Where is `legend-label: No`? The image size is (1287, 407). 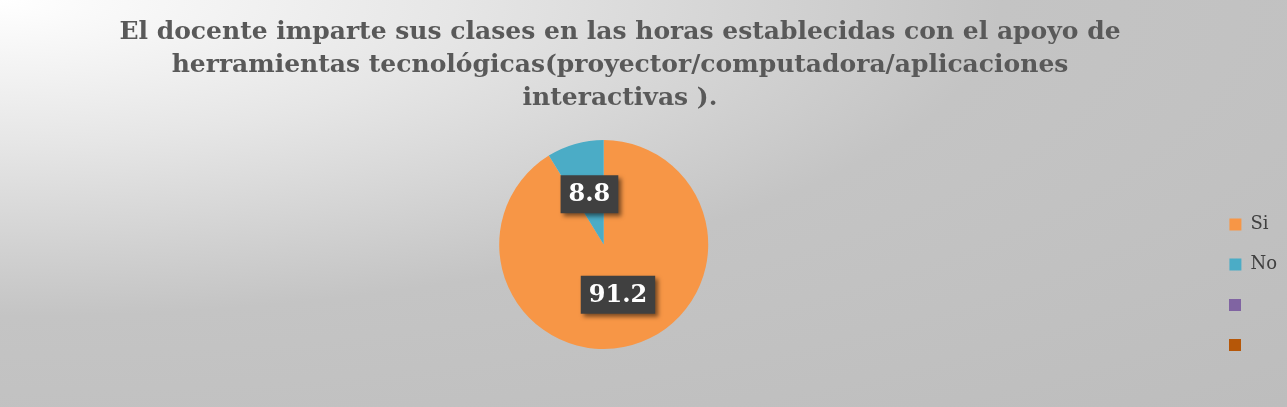 legend-label: No is located at coordinates (1264, 263).